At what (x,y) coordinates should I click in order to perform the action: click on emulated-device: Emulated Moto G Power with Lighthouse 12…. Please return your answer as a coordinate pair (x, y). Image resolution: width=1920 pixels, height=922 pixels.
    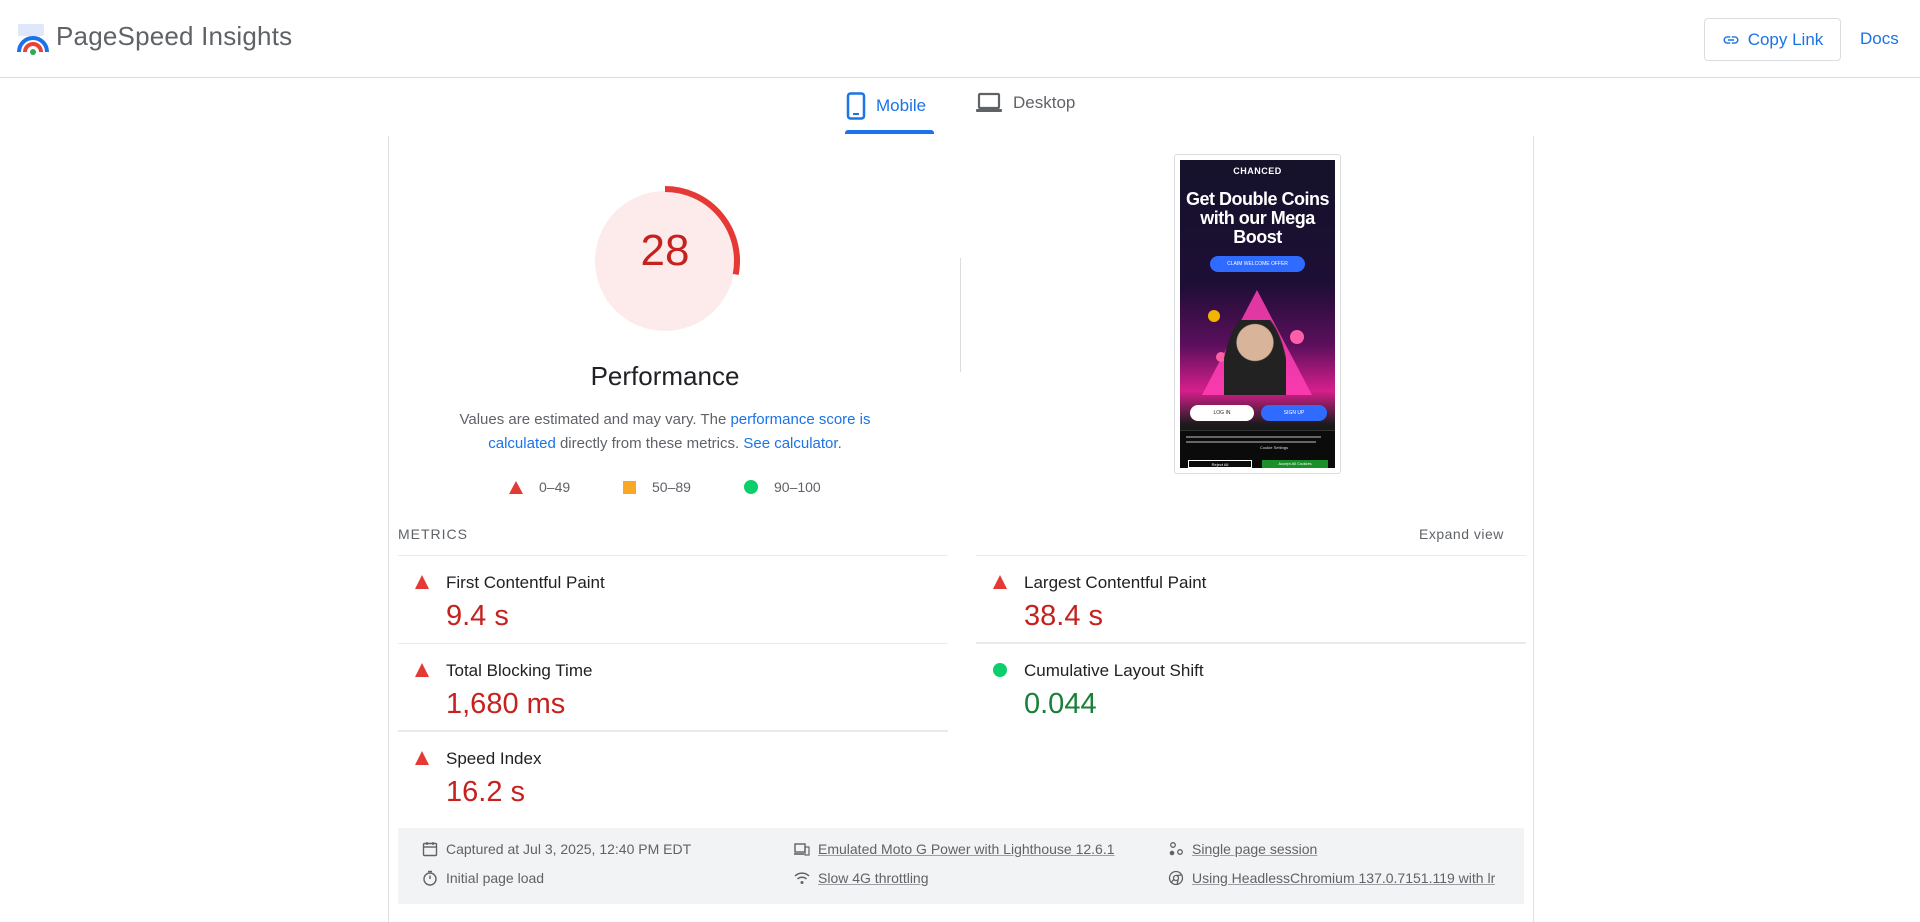
    Looking at the image, I should click on (954, 849).